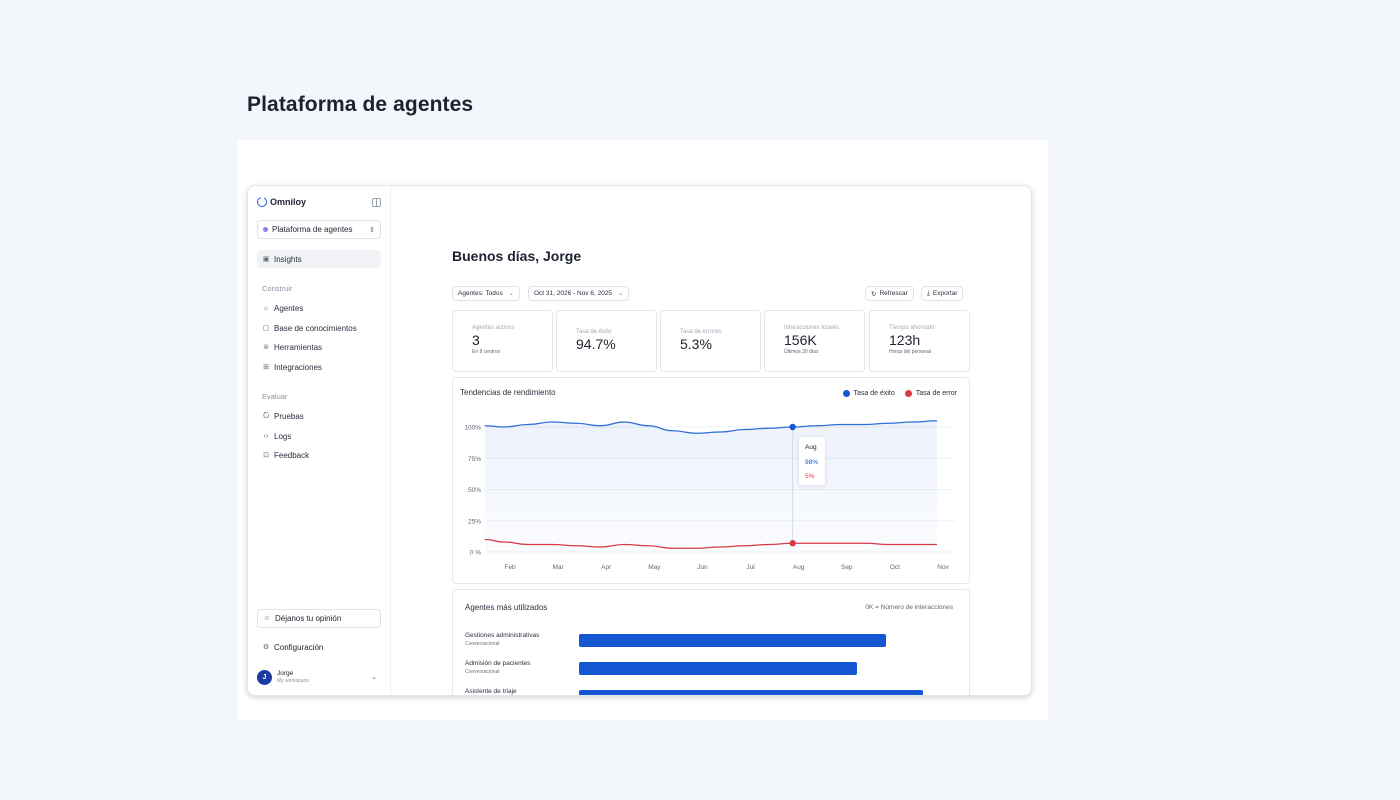  Describe the element at coordinates (264, 677) in the screenshot. I see `avatar: J` at that location.